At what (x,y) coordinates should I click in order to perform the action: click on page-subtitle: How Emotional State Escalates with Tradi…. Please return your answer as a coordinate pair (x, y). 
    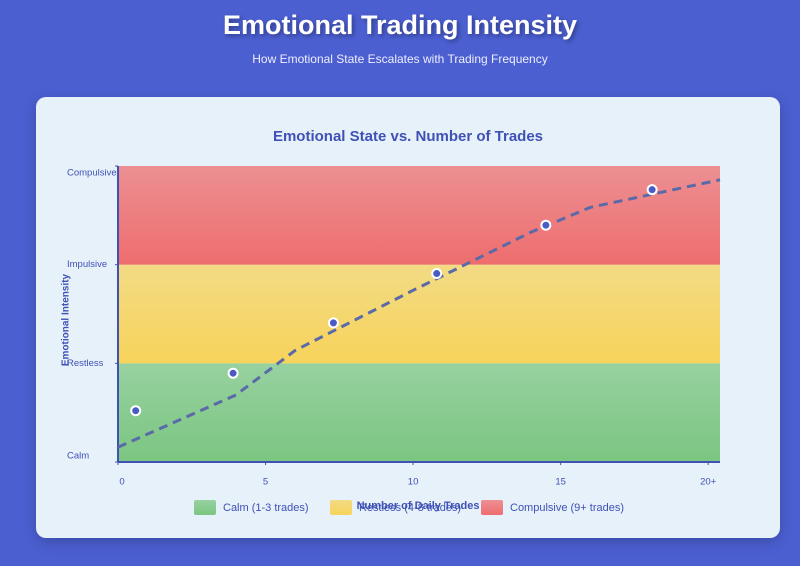
    Looking at the image, I should click on (400, 59).